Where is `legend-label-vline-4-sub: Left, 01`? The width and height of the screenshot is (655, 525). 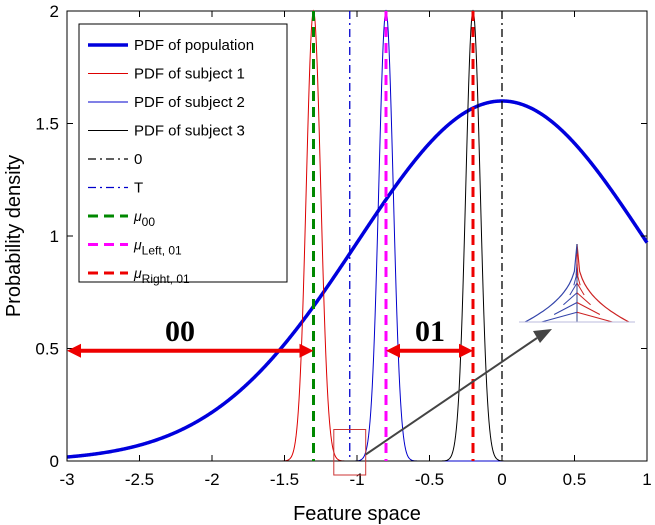 legend-label-vline-4-sub: Left, 01 is located at coordinates (162, 251).